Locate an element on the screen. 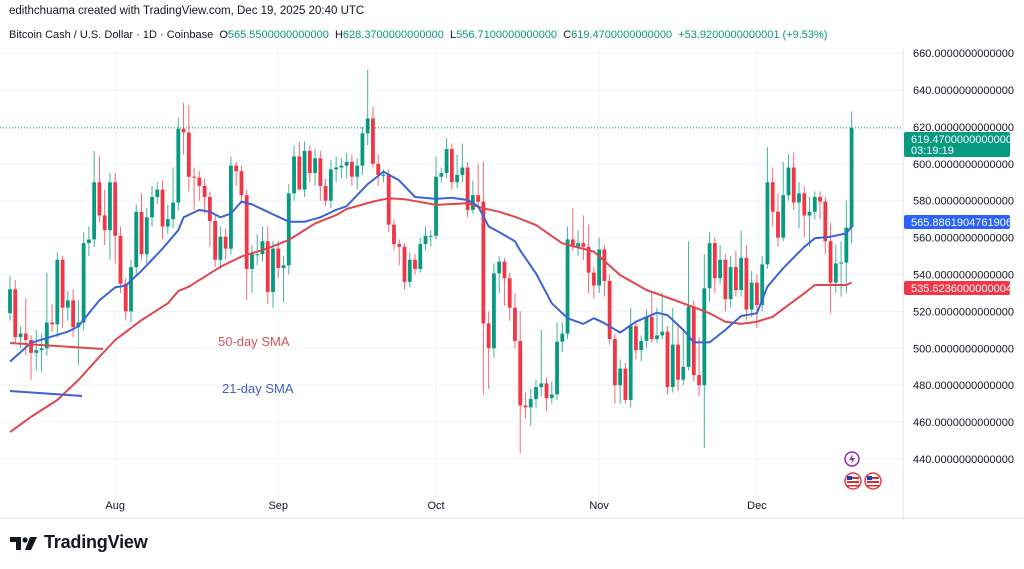 This screenshot has width=1024, height=569. lightning-event-icon is located at coordinates (852, 459).